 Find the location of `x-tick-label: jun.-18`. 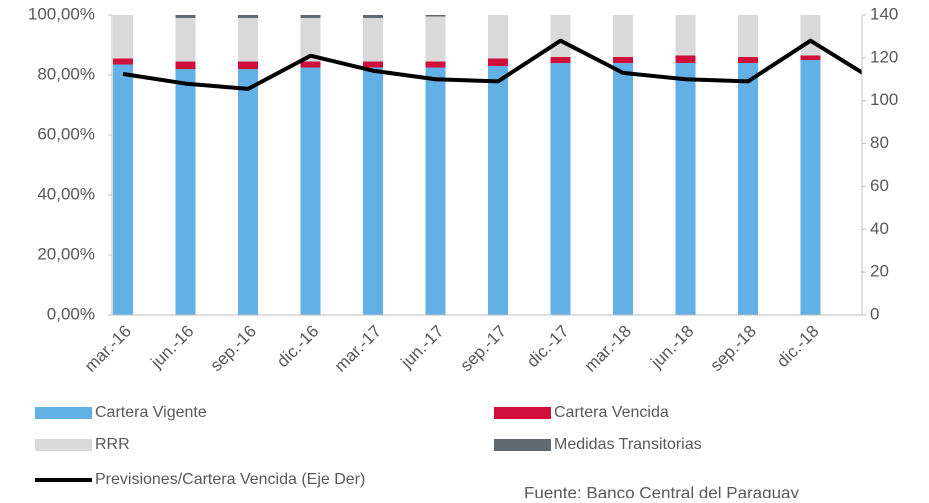

x-tick-label: jun.-18 is located at coordinates (672, 347).